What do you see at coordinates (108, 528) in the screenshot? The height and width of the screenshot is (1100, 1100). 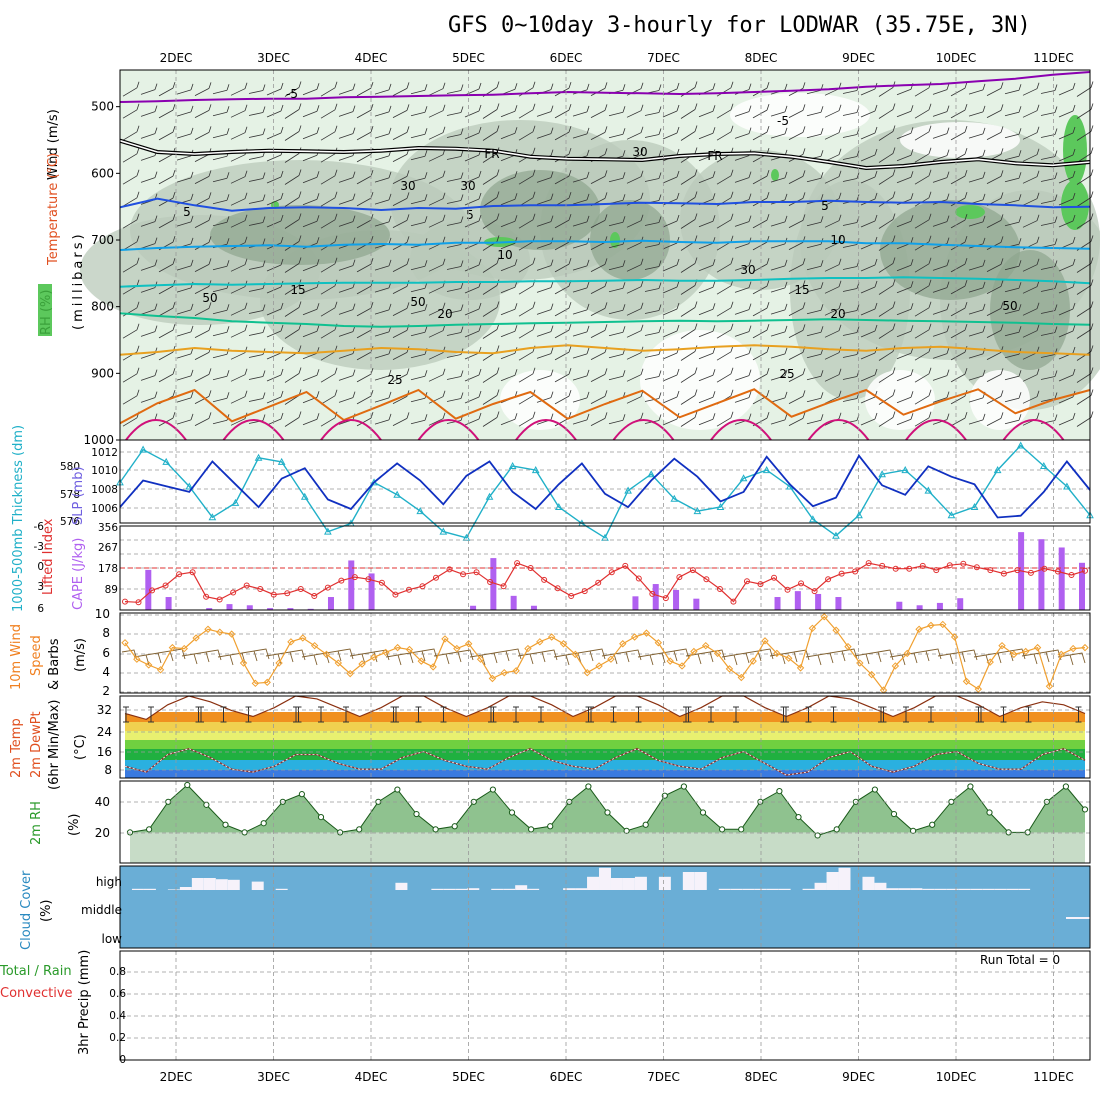 I see `cape-tick-label: 356` at bounding box center [108, 528].